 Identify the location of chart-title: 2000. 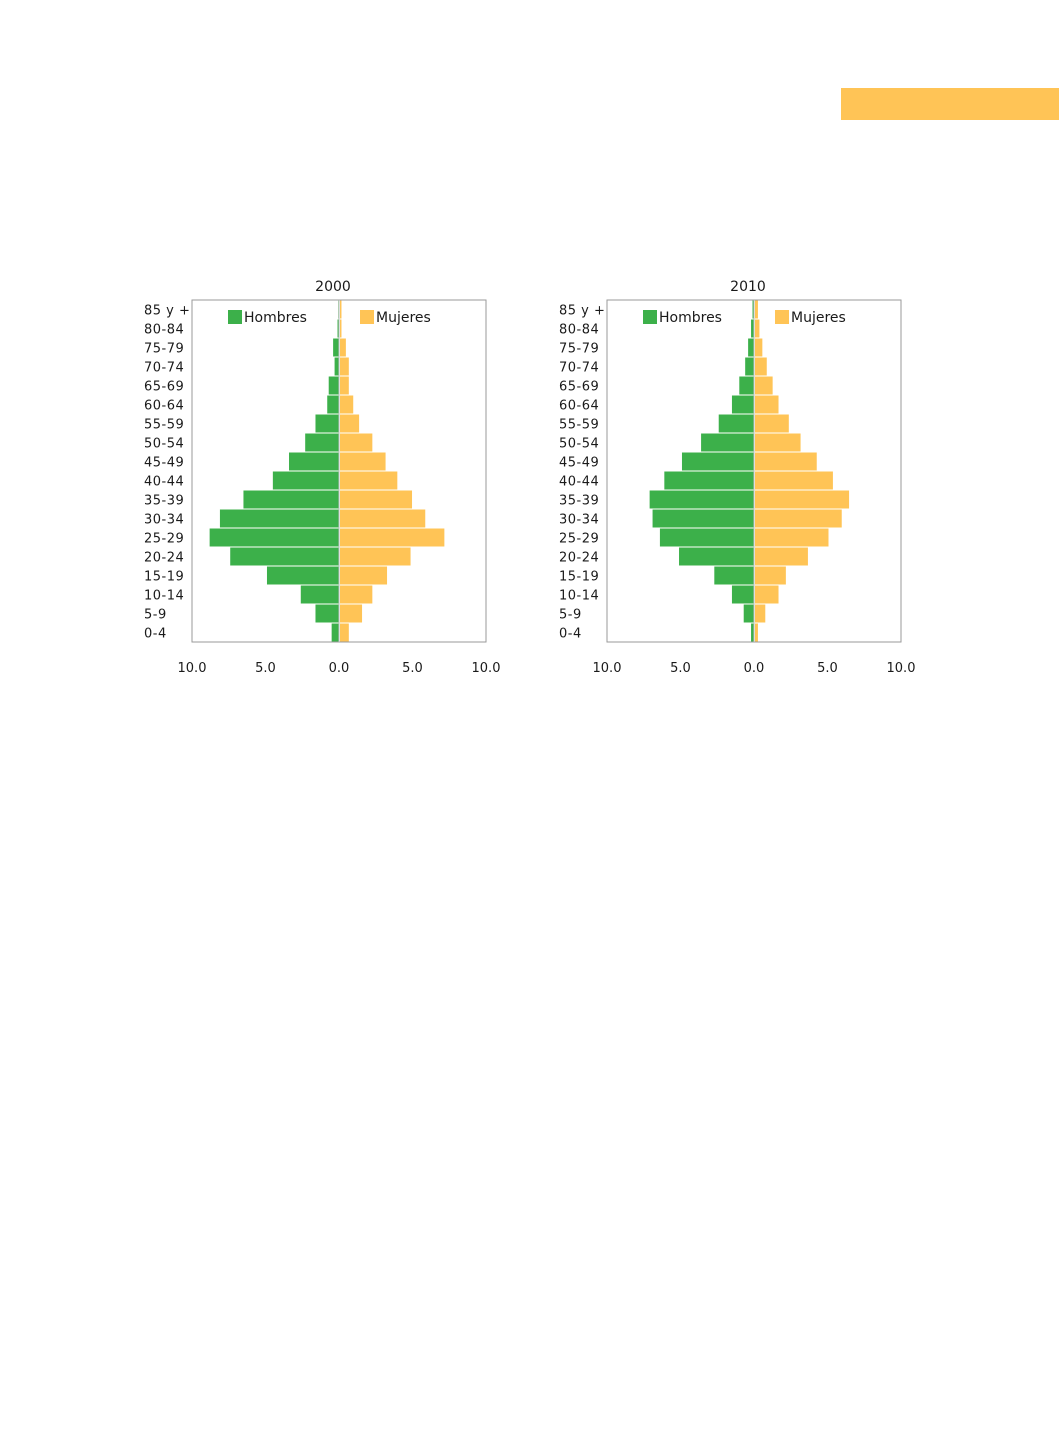
(333, 287).